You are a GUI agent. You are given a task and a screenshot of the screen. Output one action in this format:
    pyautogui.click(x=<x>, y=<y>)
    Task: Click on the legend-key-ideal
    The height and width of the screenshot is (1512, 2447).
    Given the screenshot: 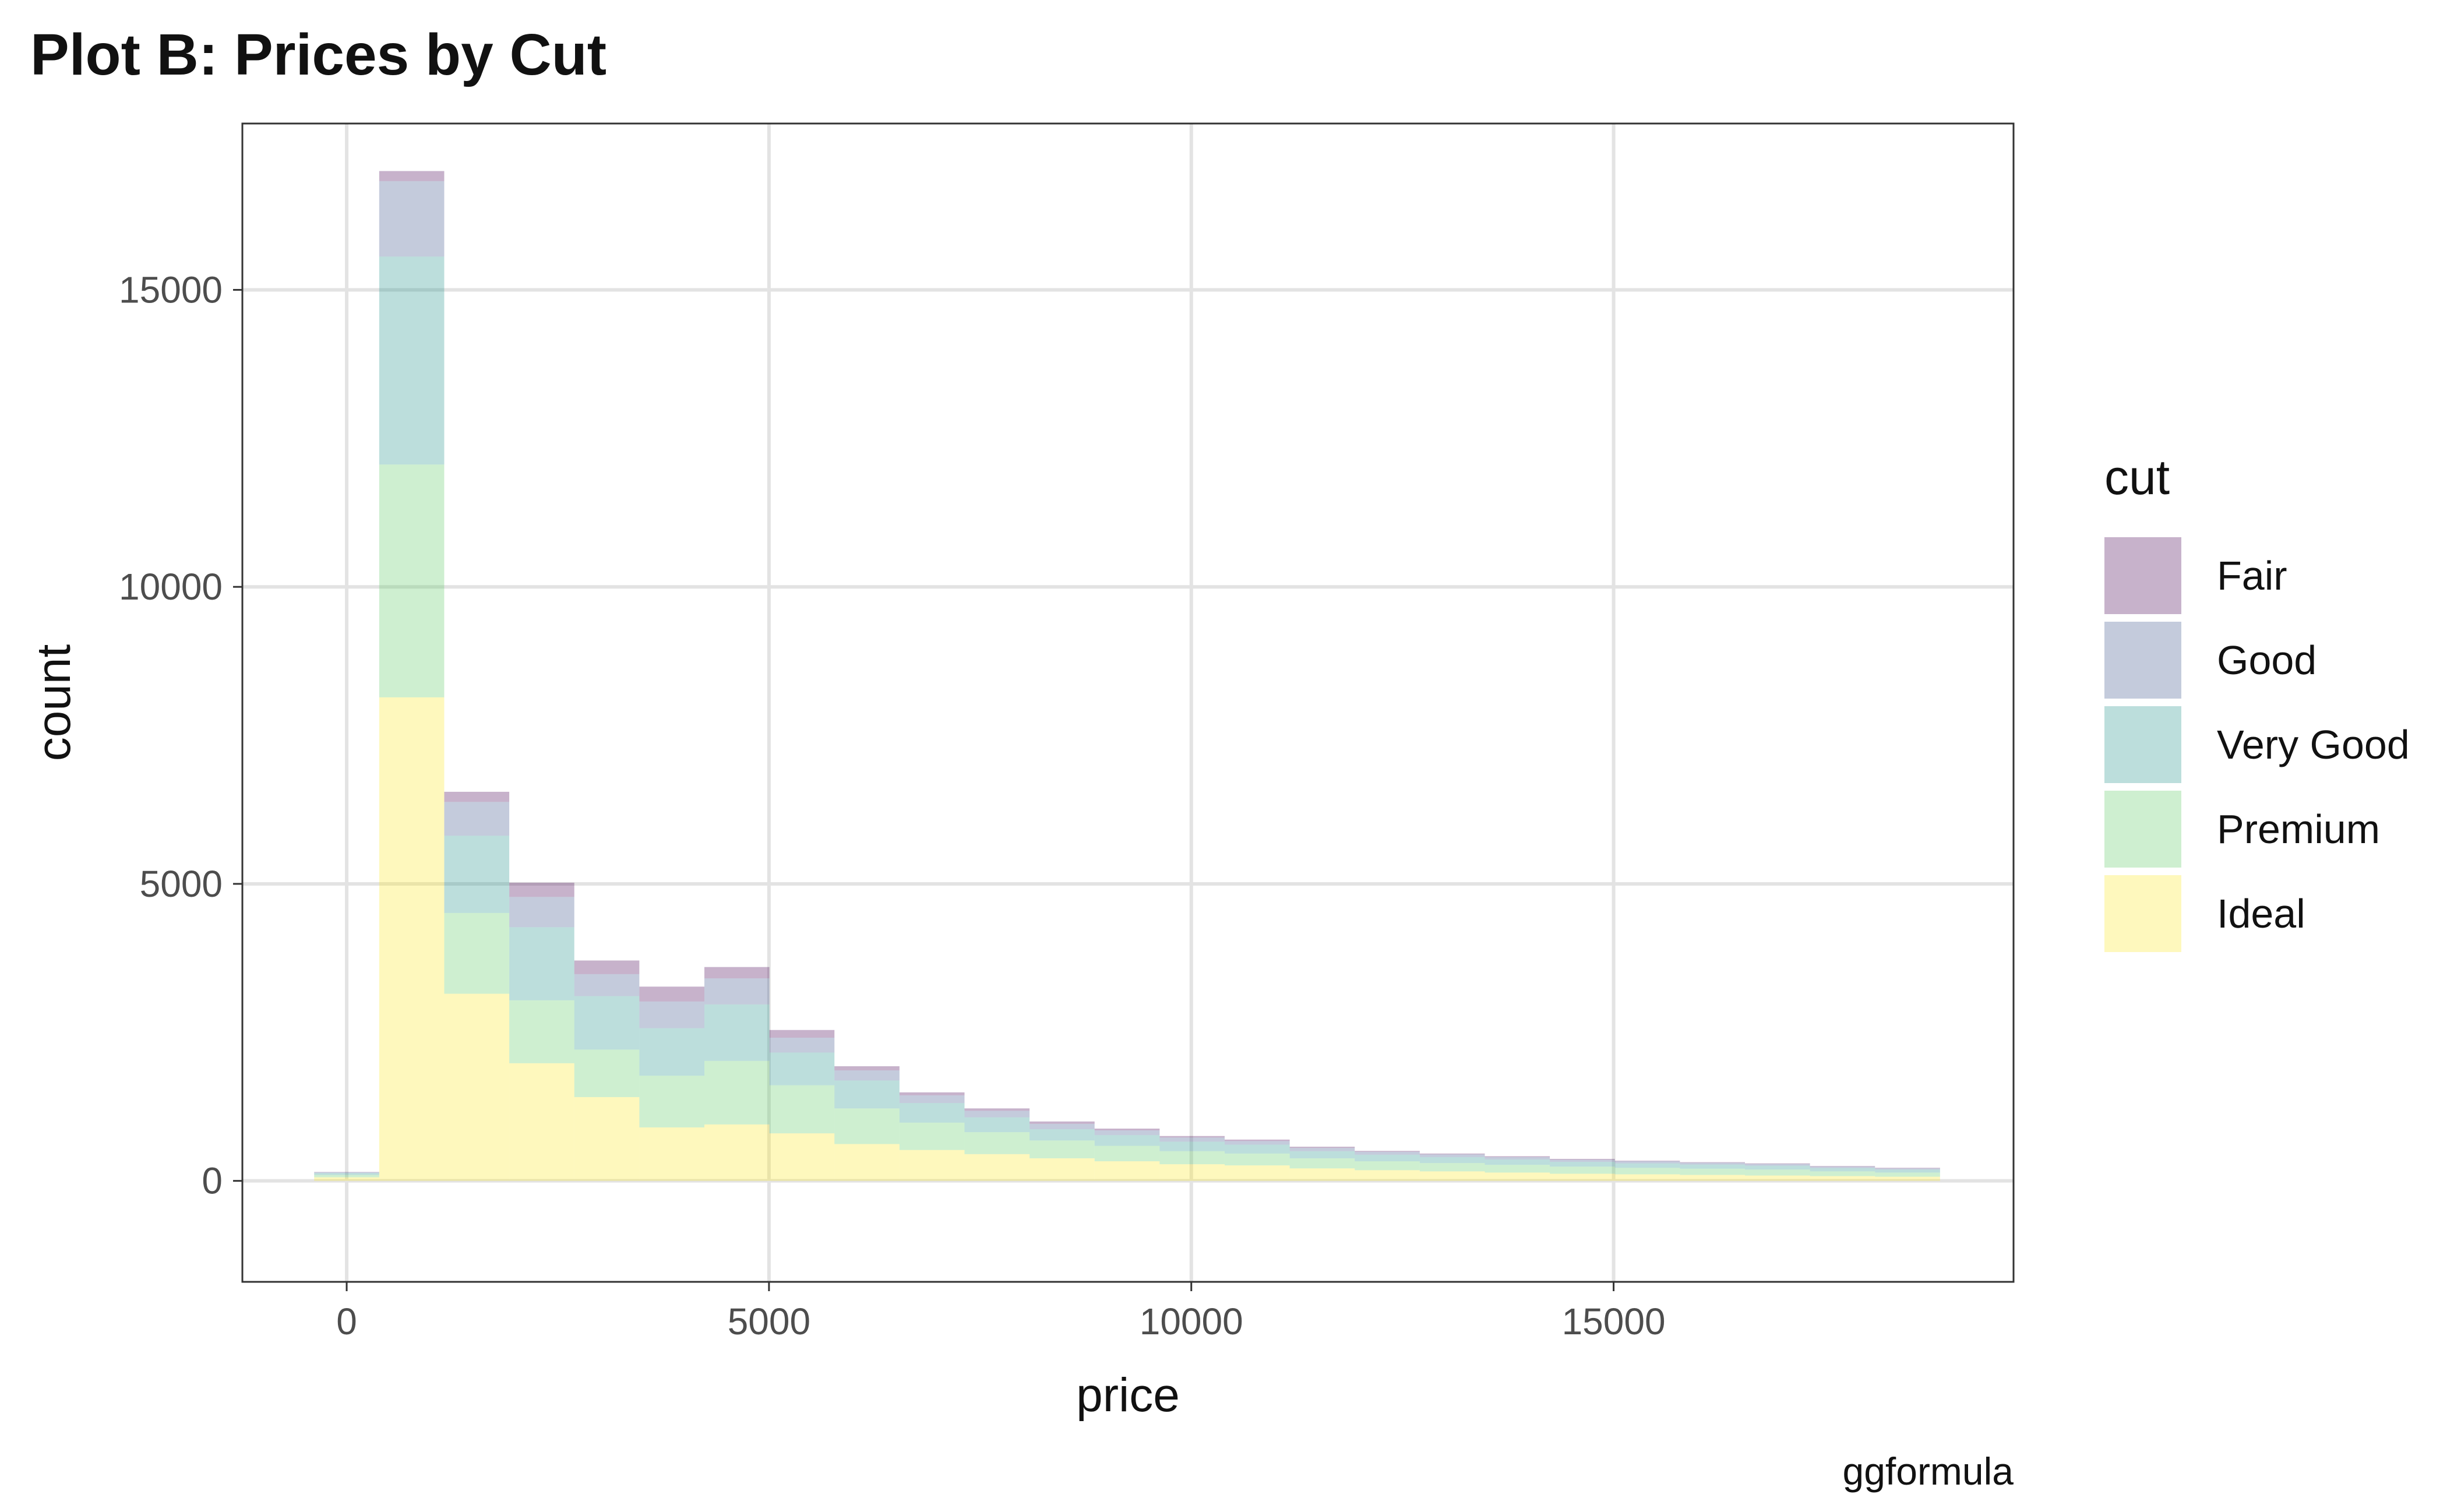 What is the action you would take?
    pyautogui.click(x=2142, y=914)
    